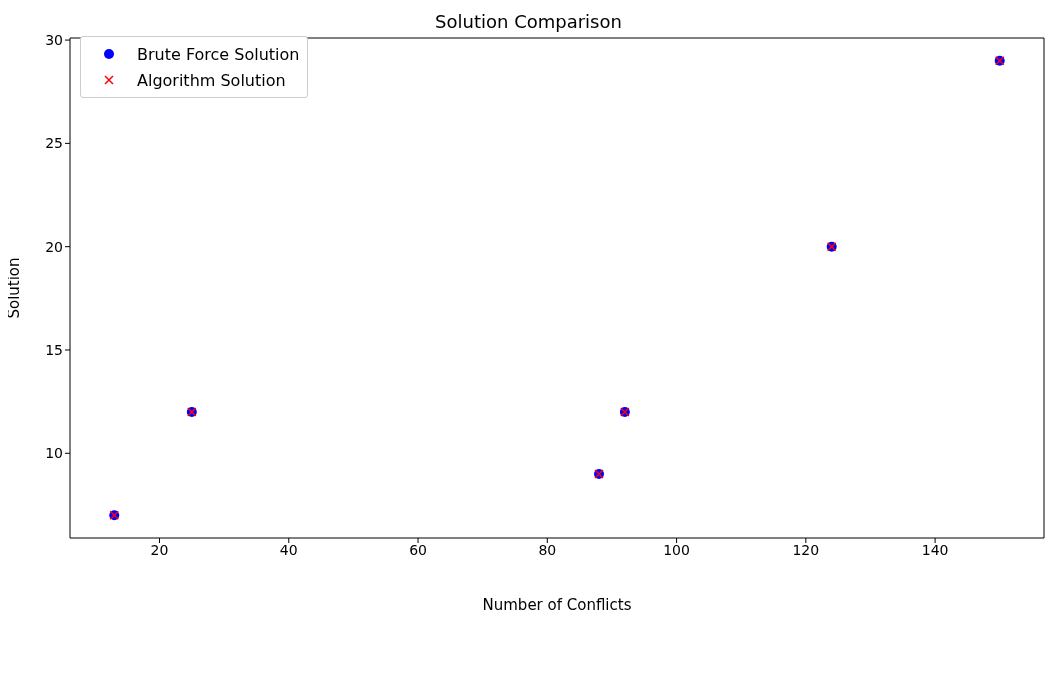 This screenshot has height=688, width=1057. What do you see at coordinates (806, 549) in the screenshot?
I see `x-tick-label: 120` at bounding box center [806, 549].